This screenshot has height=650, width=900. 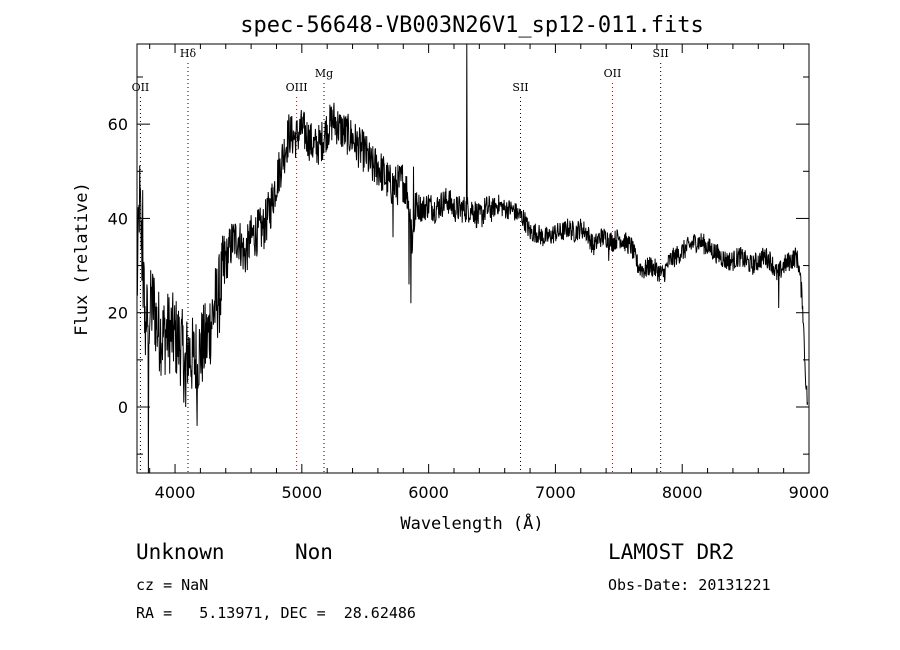 What do you see at coordinates (188, 53) in the screenshot?
I see `emission-line-label: Hδ` at bounding box center [188, 53].